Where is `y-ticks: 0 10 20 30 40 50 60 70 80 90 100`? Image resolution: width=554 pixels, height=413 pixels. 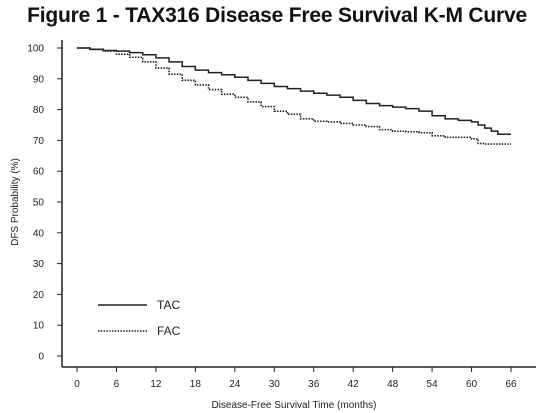
y-ticks: 0 10 20 30 40 50 60 70 80 90 100 is located at coordinates (44, 203).